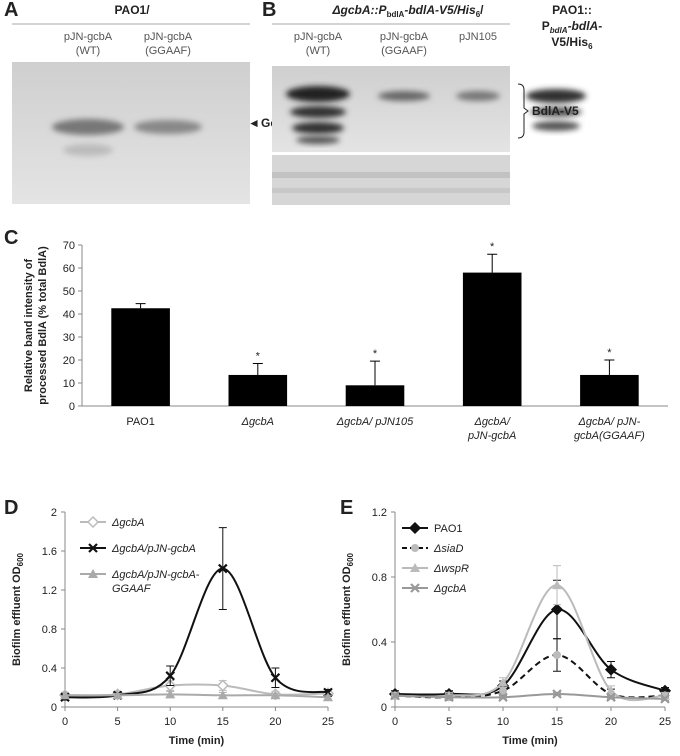  I want to click on legend-label: ΔsiaD, so click(448, 549).